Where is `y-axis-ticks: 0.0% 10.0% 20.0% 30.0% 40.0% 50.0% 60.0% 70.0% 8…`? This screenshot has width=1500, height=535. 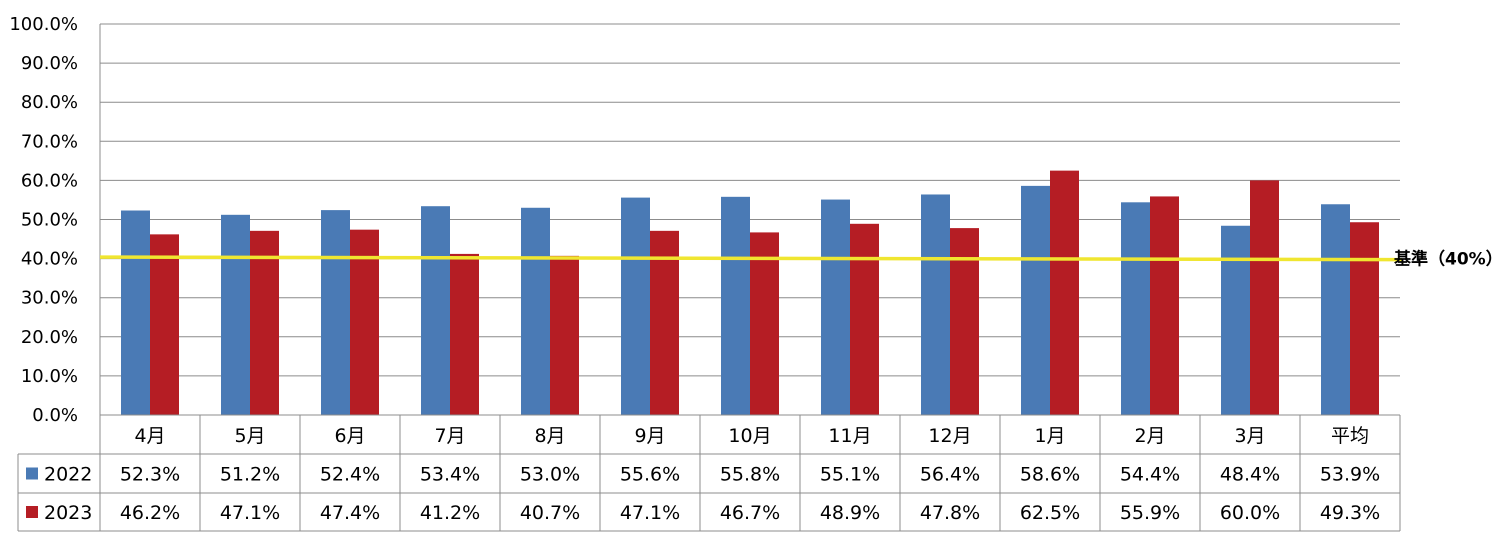
y-axis-ticks: 0.0% 10.0% 20.0% 30.0% 40.0% 50.0% 60.0% 70.0% 8… is located at coordinates (43, 220).